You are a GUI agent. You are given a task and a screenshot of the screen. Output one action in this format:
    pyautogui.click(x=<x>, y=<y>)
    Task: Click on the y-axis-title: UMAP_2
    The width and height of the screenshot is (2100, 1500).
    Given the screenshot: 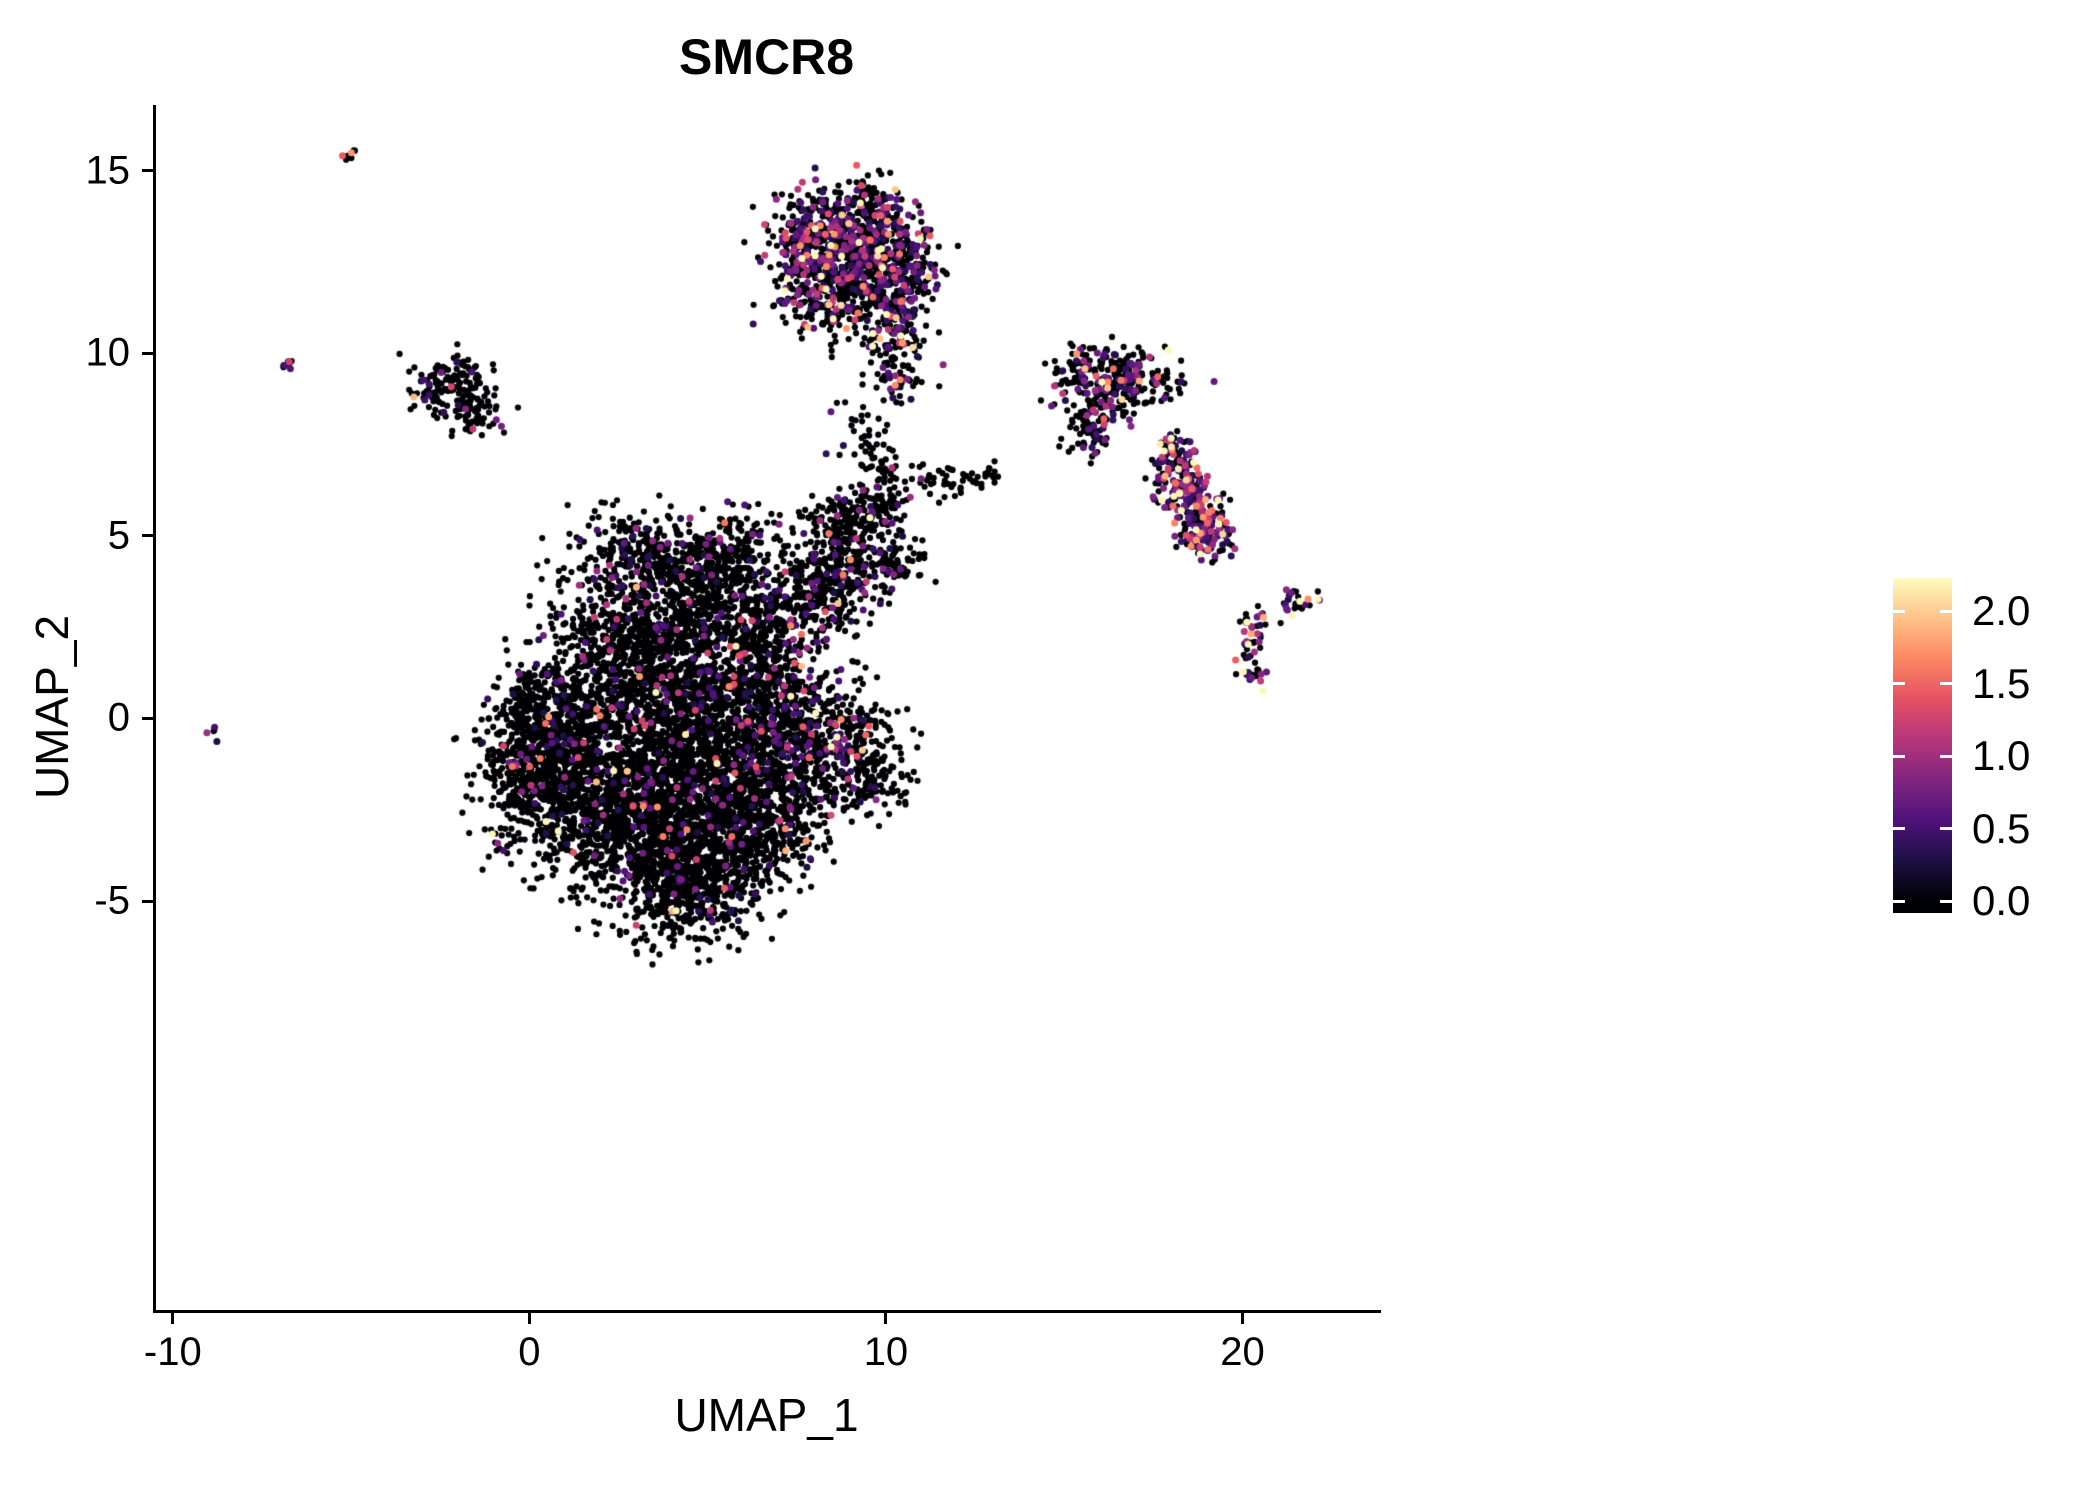 What is the action you would take?
    pyautogui.click(x=52, y=707)
    